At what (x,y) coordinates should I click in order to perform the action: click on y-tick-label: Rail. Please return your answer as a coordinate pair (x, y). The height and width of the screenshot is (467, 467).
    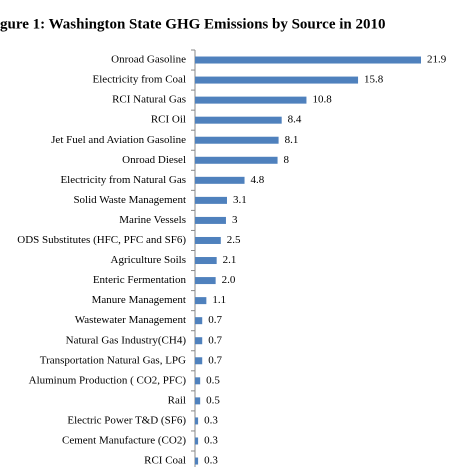
    Looking at the image, I should click on (177, 400).